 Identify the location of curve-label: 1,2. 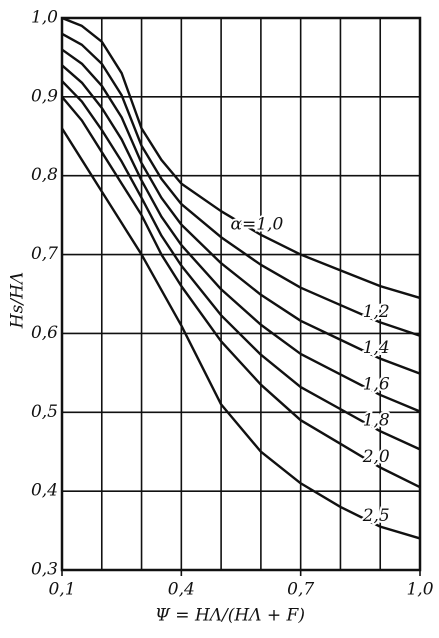
(376, 312).